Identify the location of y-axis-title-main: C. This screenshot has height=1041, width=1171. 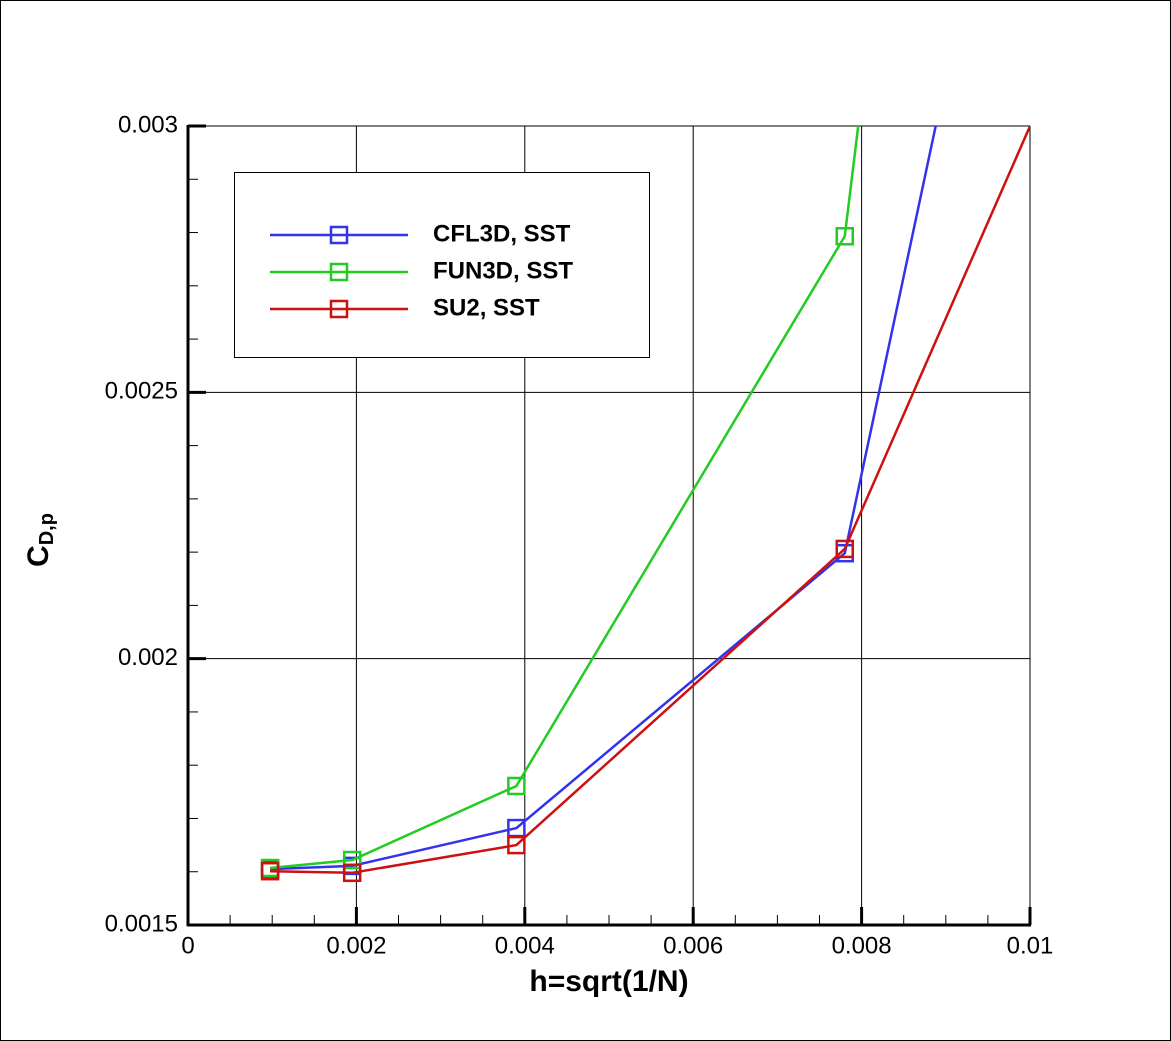
(38, 556).